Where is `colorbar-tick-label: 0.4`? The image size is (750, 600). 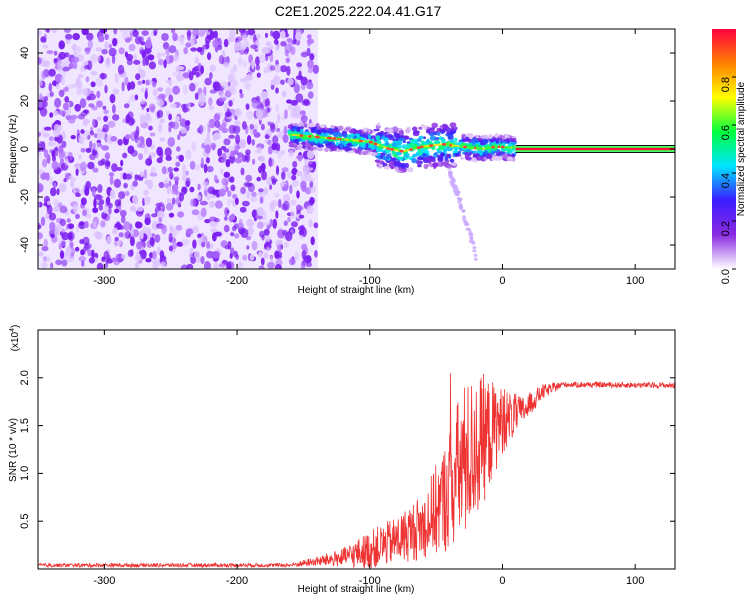 colorbar-tick-label: 0.4 is located at coordinates (726, 180).